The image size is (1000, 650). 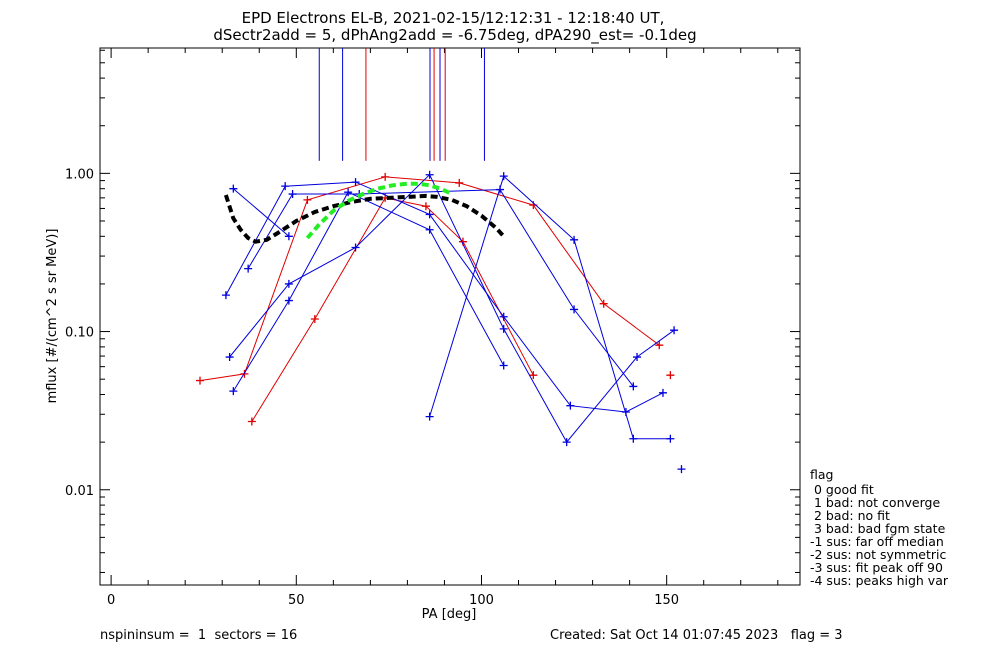 I want to click on fit-curves, so click(x=364, y=212).